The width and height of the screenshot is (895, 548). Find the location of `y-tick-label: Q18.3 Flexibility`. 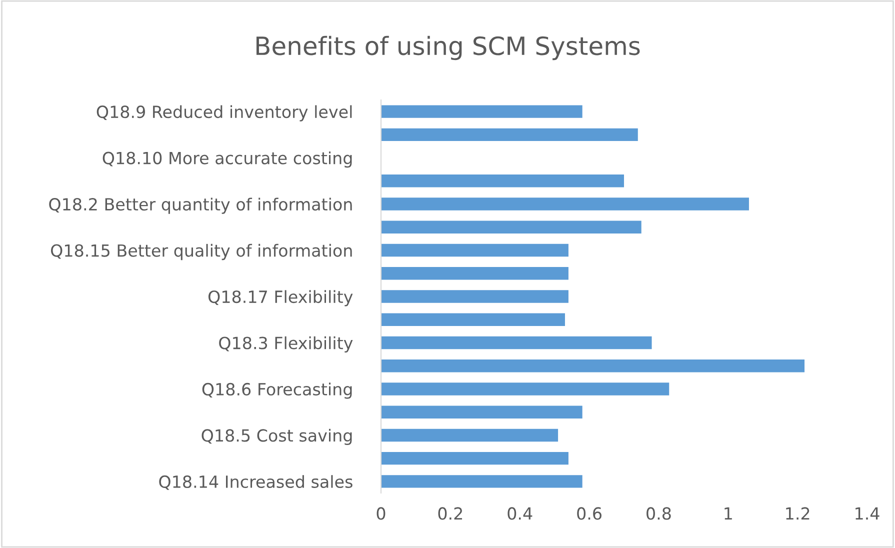

y-tick-label: Q18.3 Flexibility is located at coordinates (286, 344).